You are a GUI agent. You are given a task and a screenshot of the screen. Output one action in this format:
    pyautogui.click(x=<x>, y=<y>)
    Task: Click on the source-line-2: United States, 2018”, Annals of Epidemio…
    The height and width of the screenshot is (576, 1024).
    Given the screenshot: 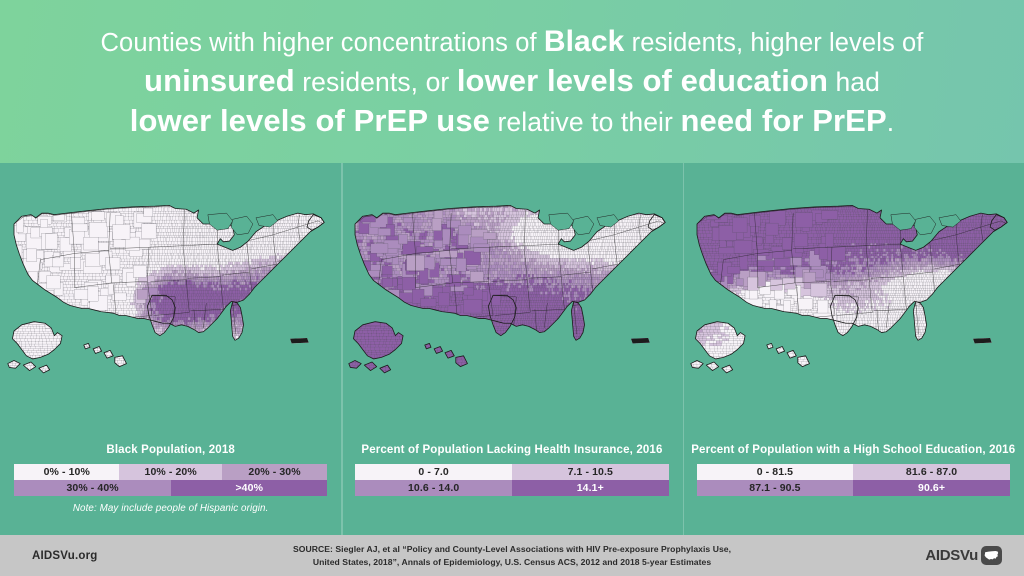 What is the action you would take?
    pyautogui.click(x=512, y=562)
    